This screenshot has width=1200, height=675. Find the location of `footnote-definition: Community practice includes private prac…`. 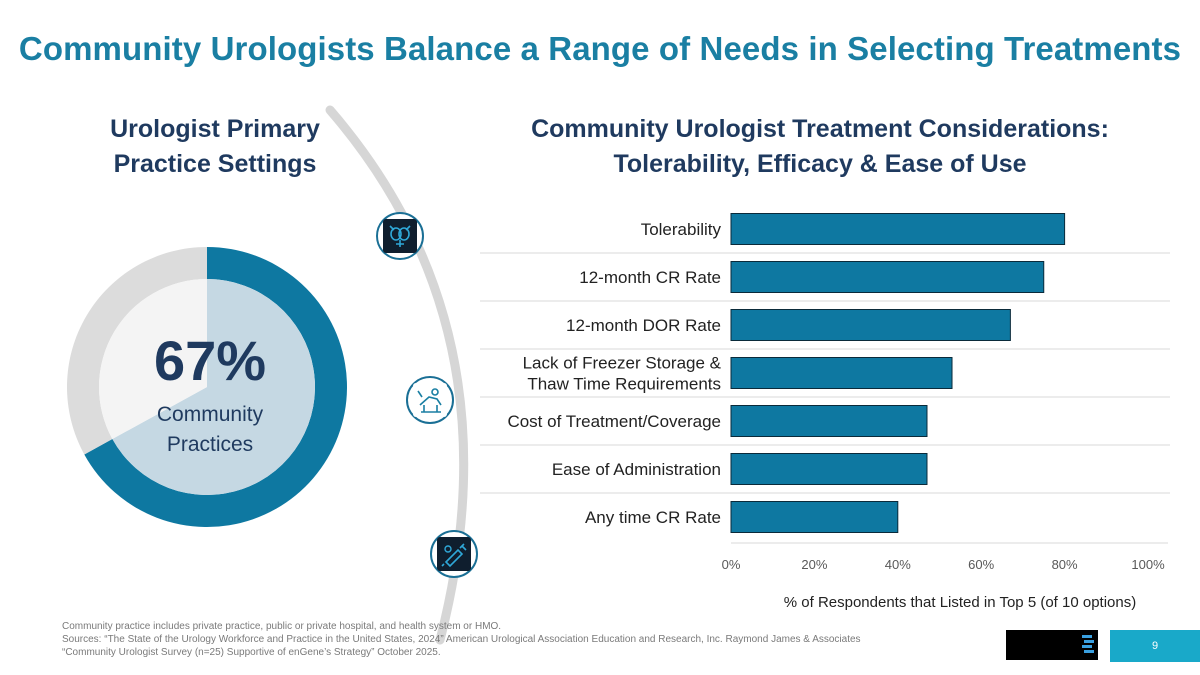

footnote-definition: Community practice includes private prac… is located at coordinates (282, 626).